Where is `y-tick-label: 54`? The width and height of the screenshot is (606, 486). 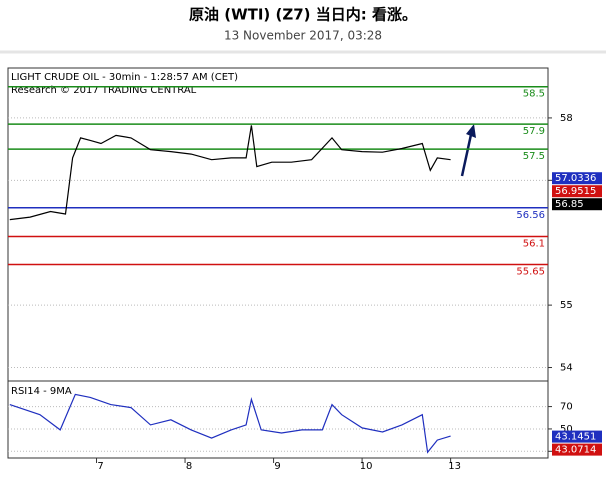 y-tick-label: 54 is located at coordinates (566, 368).